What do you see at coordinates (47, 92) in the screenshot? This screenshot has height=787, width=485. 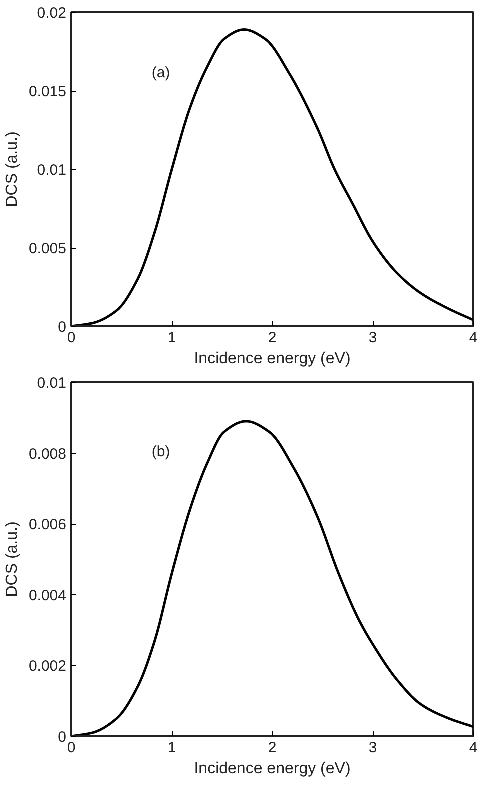 I see `y-tick-label: 0.015` at bounding box center [47, 92].